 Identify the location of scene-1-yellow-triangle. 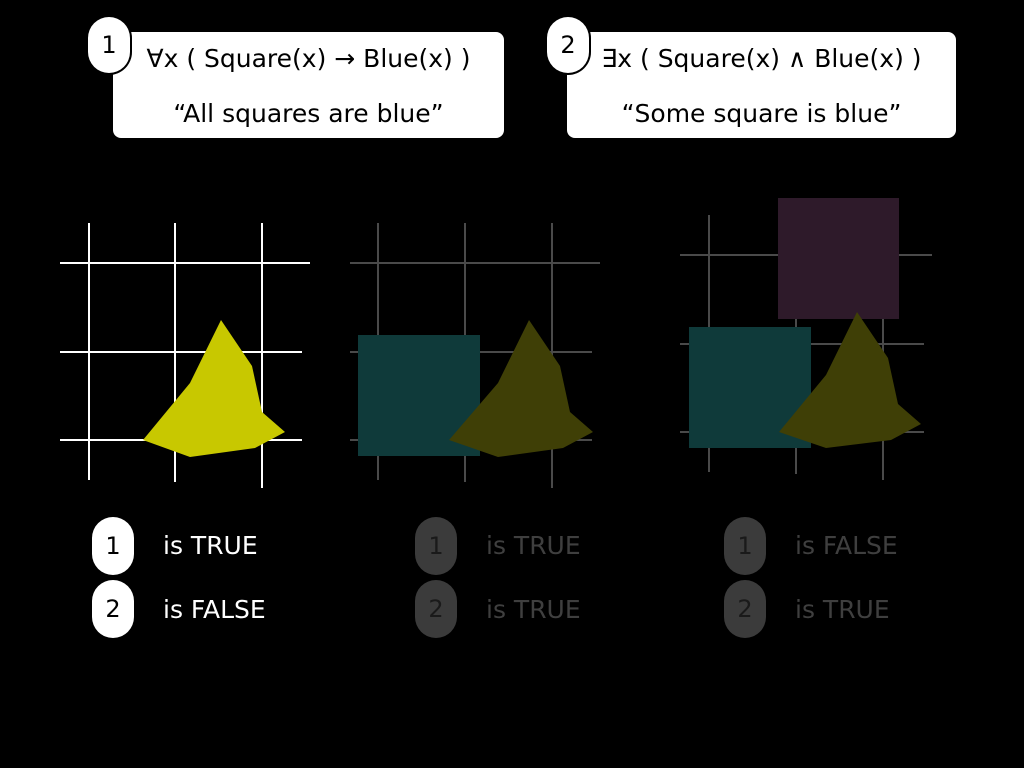
(214, 388).